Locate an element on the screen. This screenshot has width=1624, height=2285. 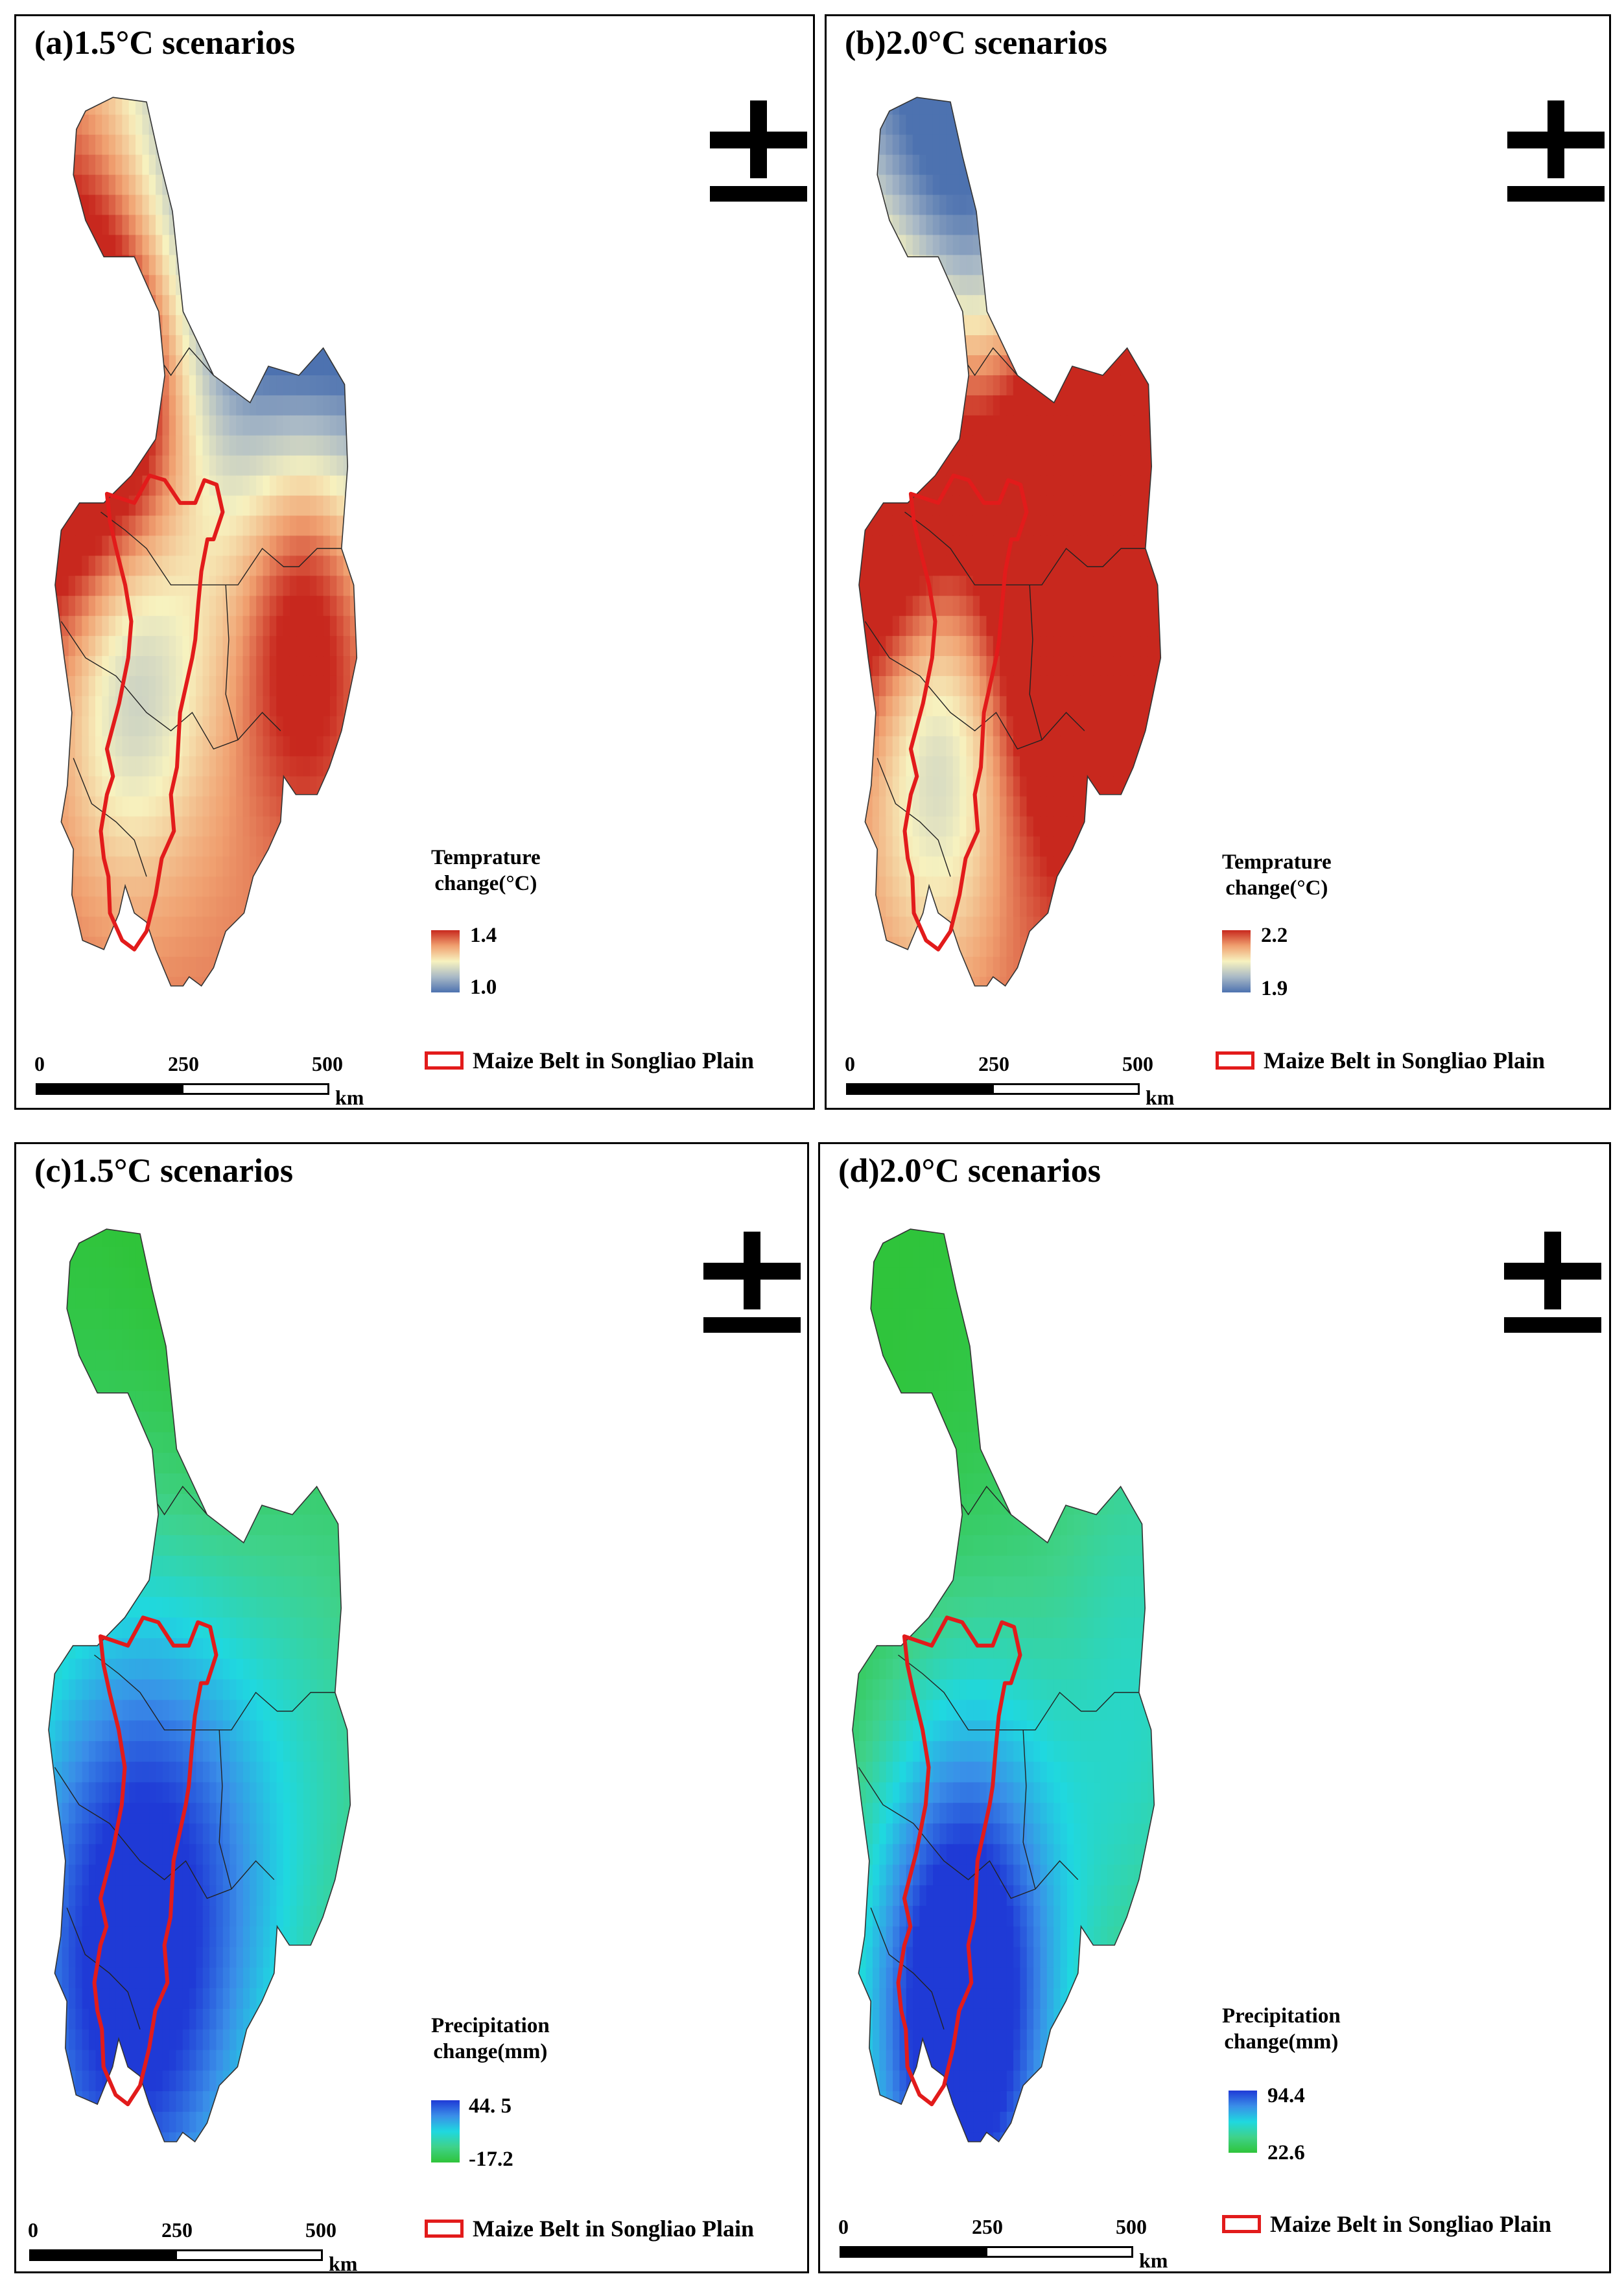
legend-max-label: 2.2 is located at coordinates (1274, 935).